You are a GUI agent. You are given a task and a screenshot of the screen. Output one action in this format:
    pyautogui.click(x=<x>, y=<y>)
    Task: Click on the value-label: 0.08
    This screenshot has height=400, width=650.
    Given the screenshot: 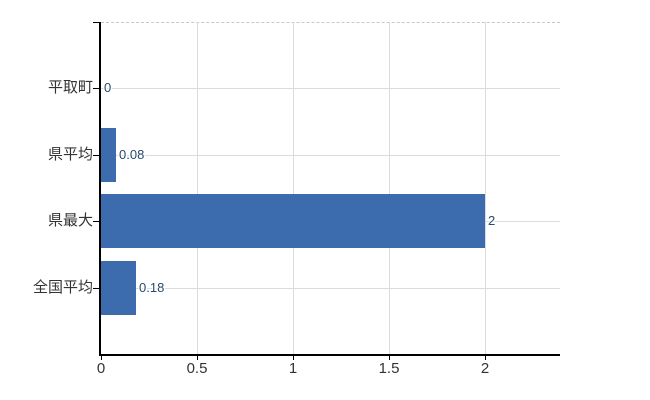 What is the action you would take?
    pyautogui.click(x=132, y=154)
    